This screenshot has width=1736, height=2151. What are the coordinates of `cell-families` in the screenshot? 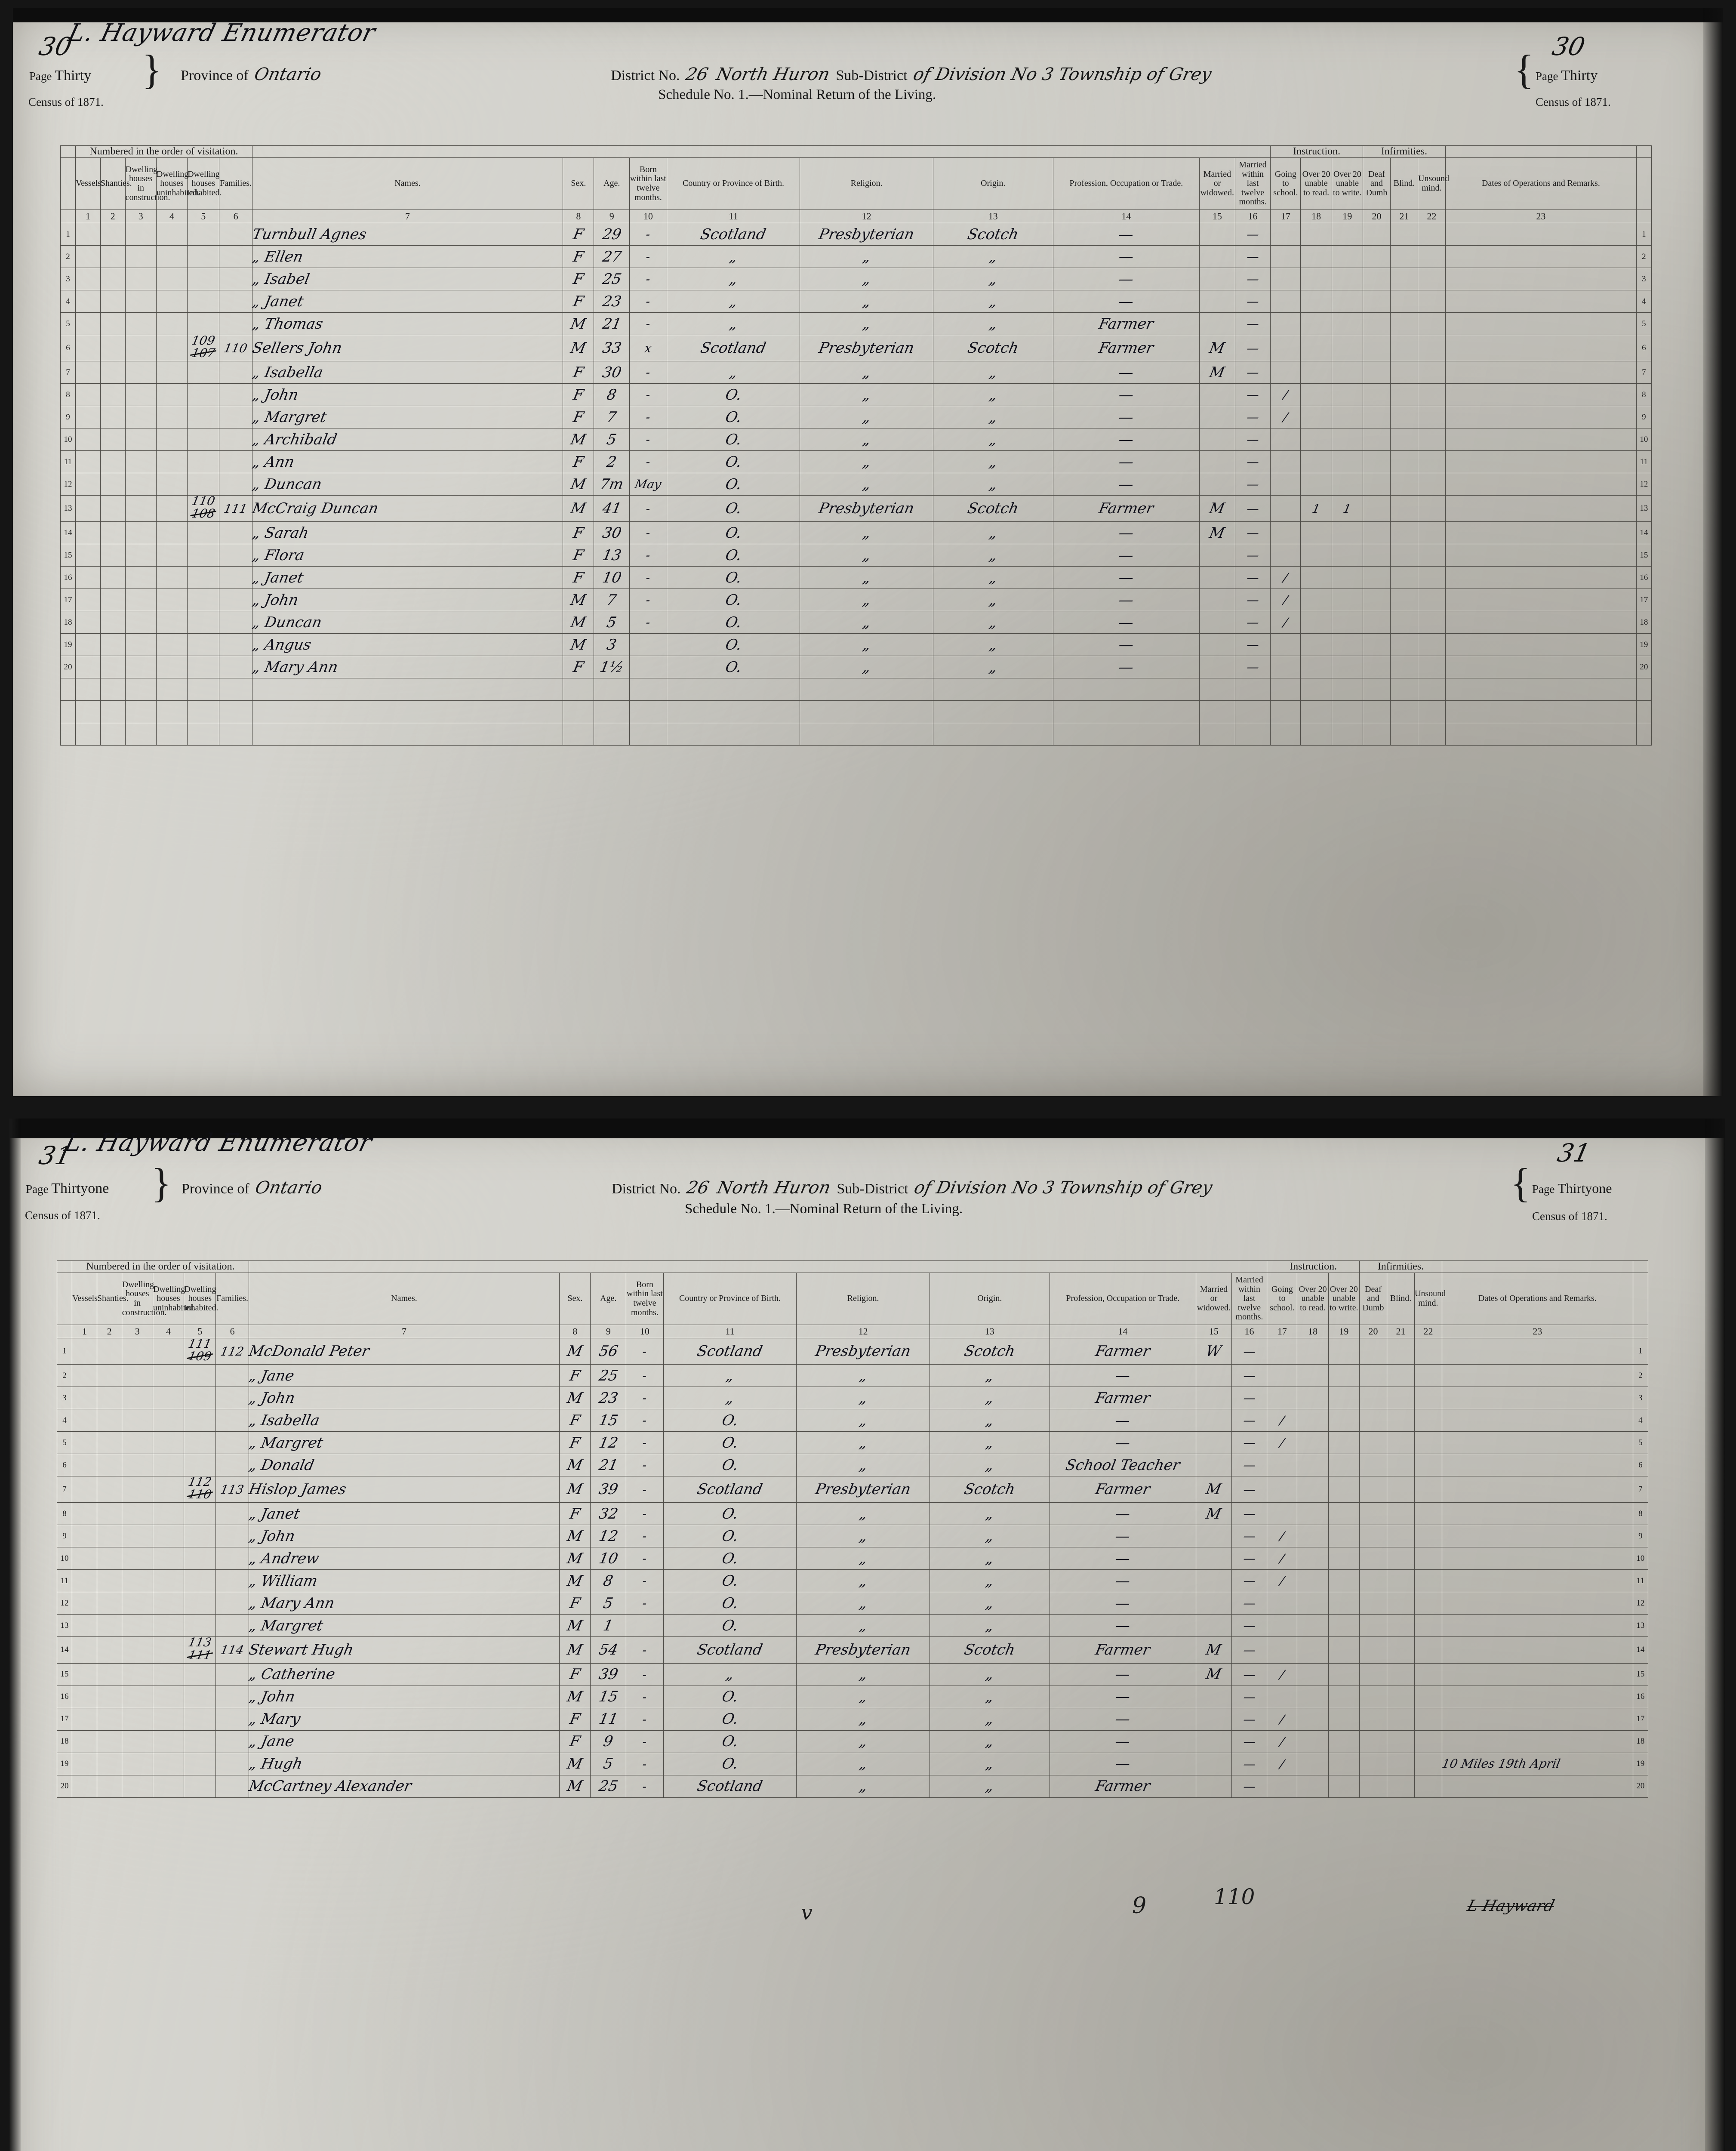 It's located at (232, 1697).